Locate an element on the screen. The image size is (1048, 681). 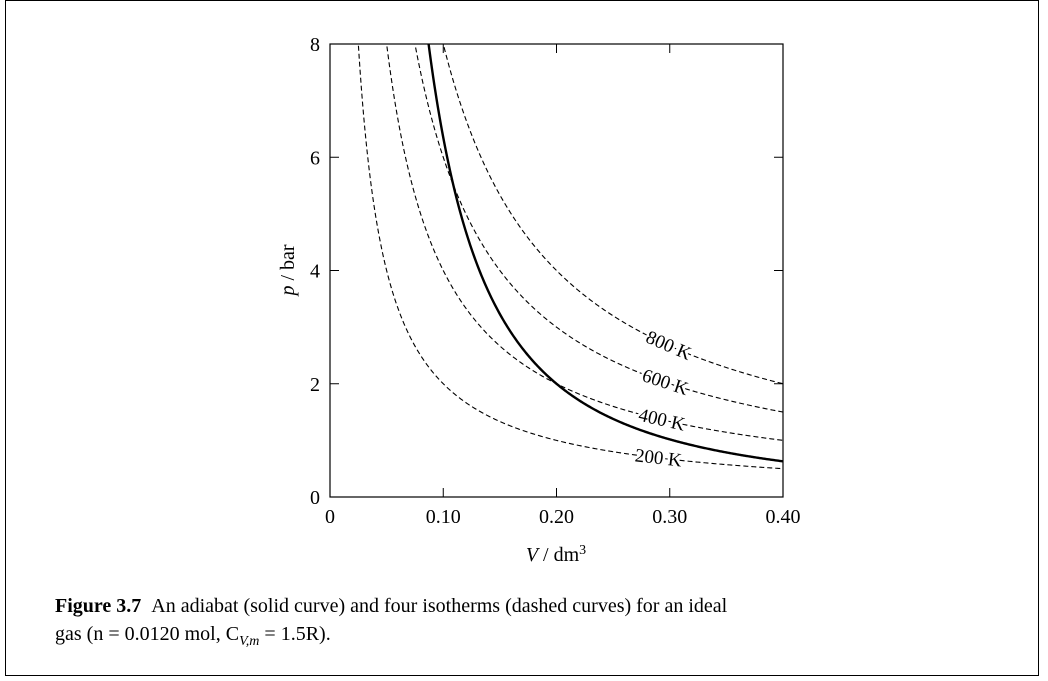
caption-subscript: V,m is located at coordinates (249, 641).